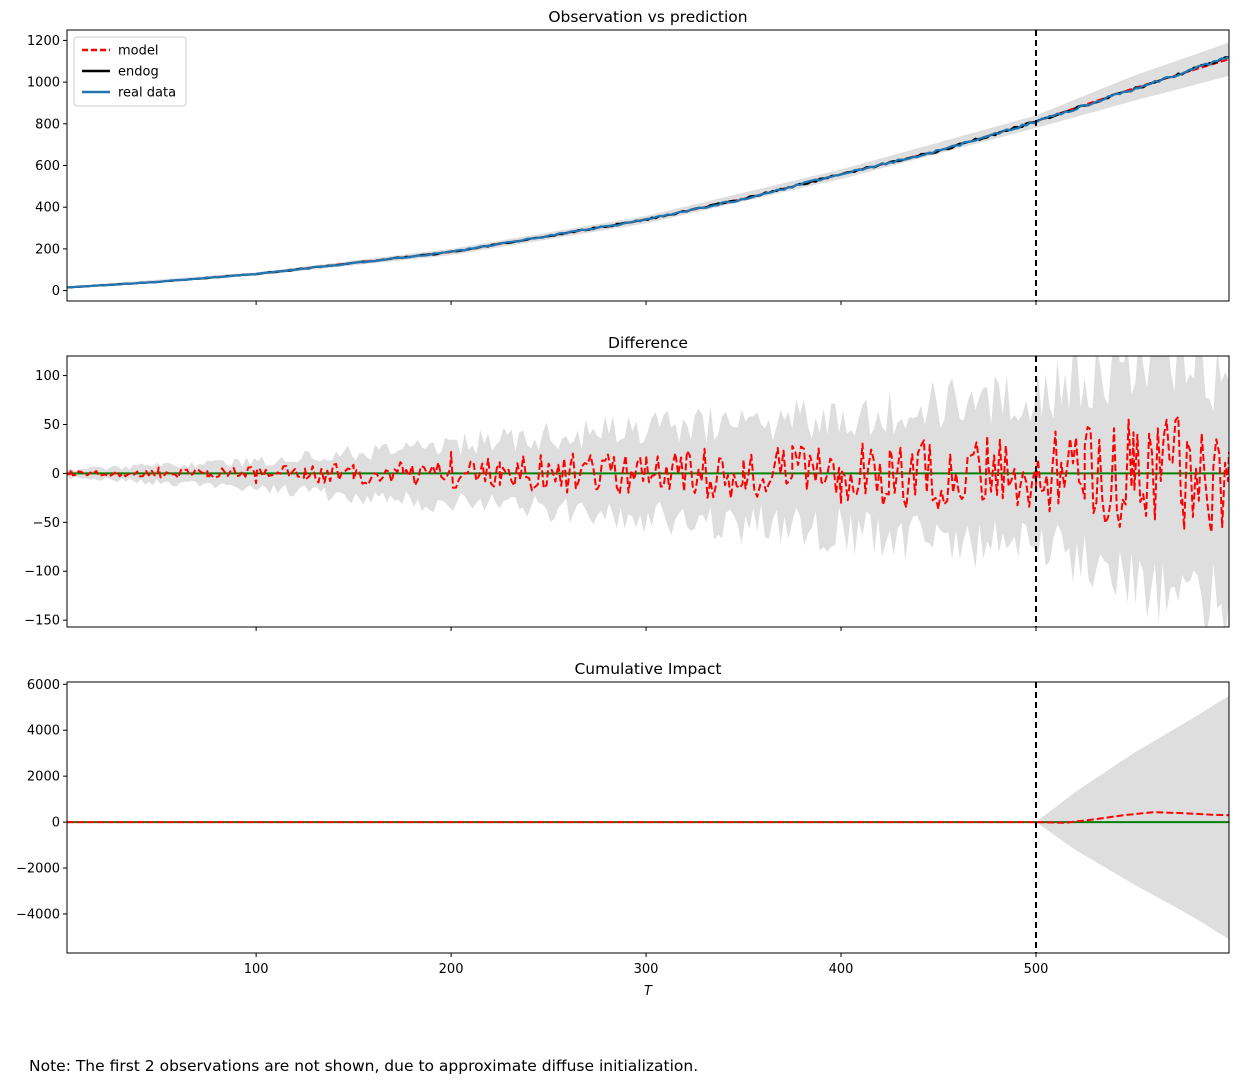 This screenshot has width=1239, height=1087. What do you see at coordinates (51, 425) in the screenshot?
I see `y-tick-label: 50` at bounding box center [51, 425].